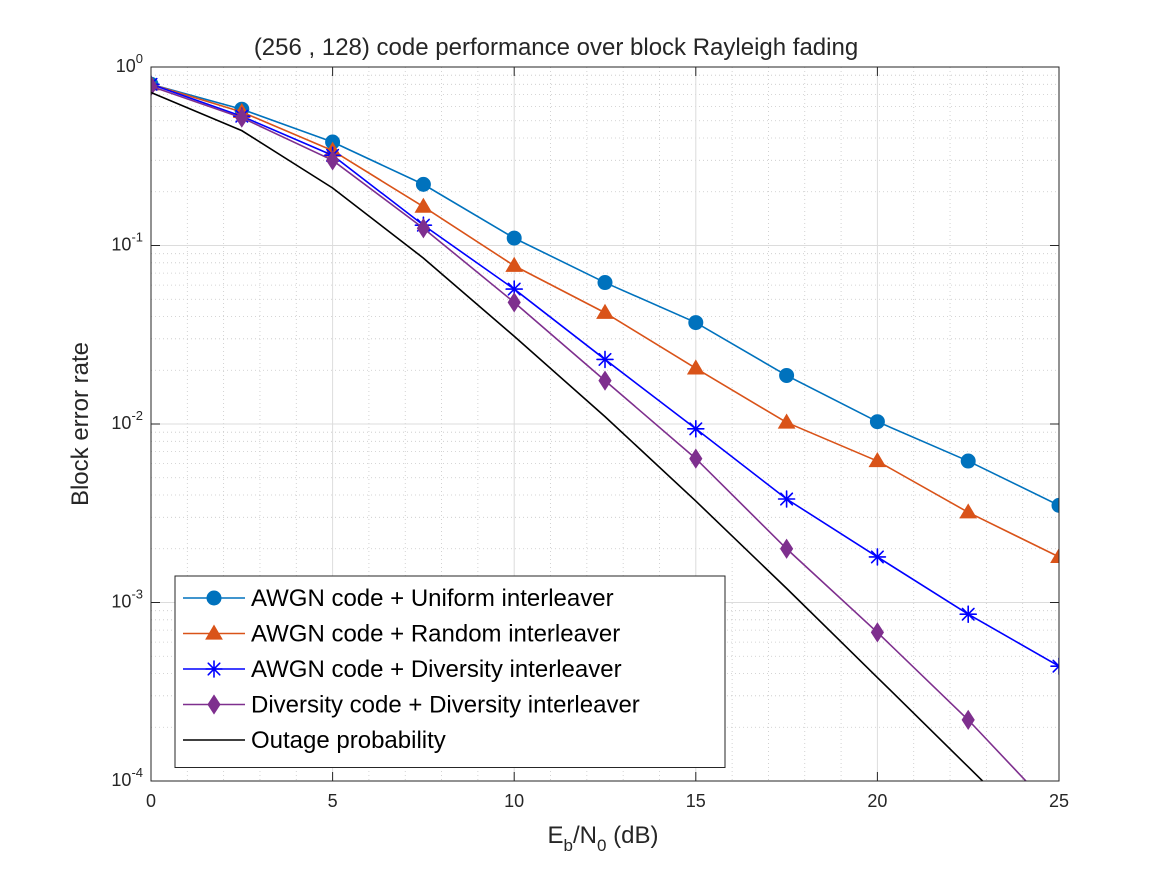 This screenshot has height=880, width=1167. What do you see at coordinates (696, 801) in the screenshot?
I see `x-tick-label: 15` at bounding box center [696, 801].